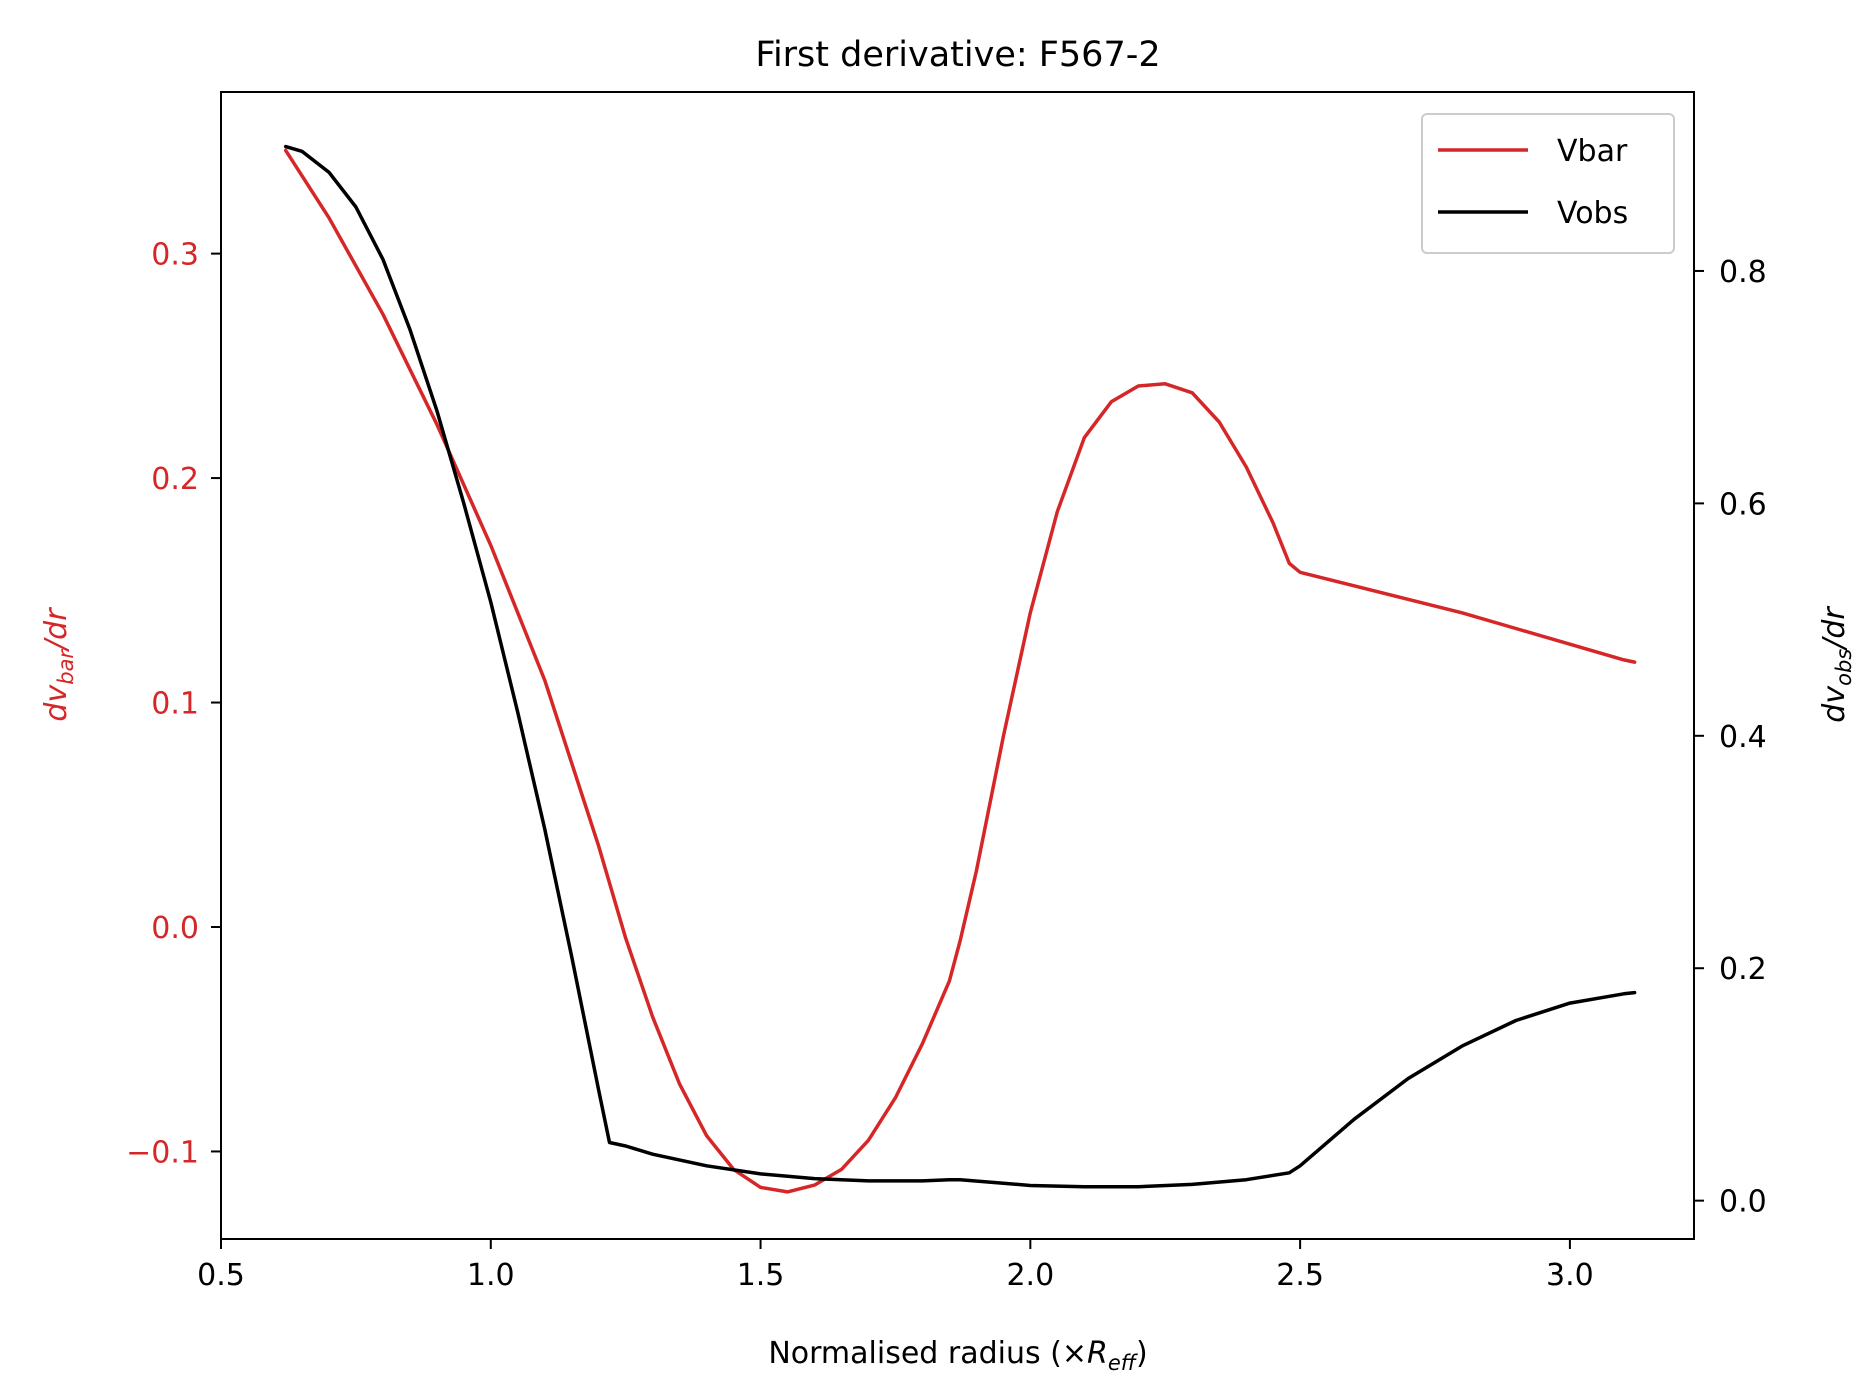 The width and height of the screenshot is (1872, 1397). Describe the element at coordinates (1030, 1275) in the screenshot. I see `x-tick-label: 2.0` at that location.